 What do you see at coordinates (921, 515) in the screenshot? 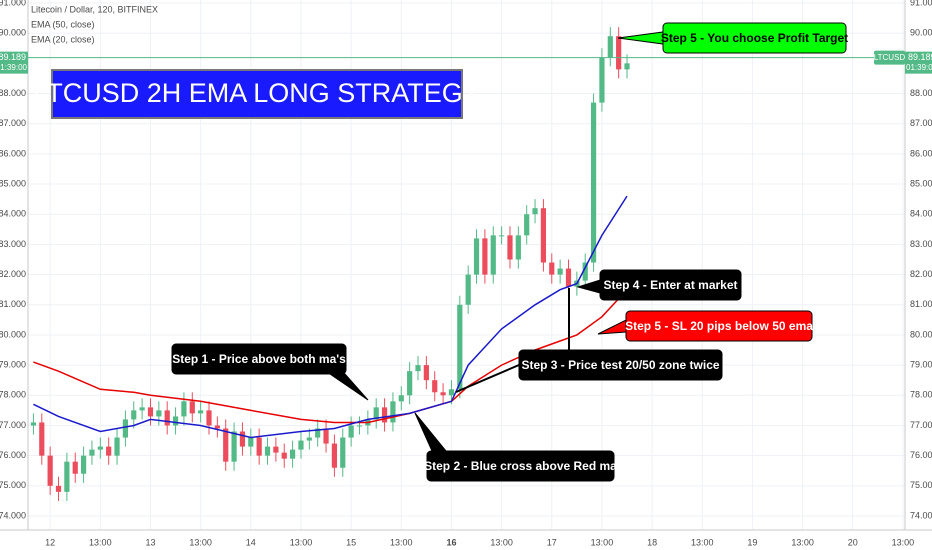
I see `y-tick-label: 74.000` at bounding box center [921, 515].